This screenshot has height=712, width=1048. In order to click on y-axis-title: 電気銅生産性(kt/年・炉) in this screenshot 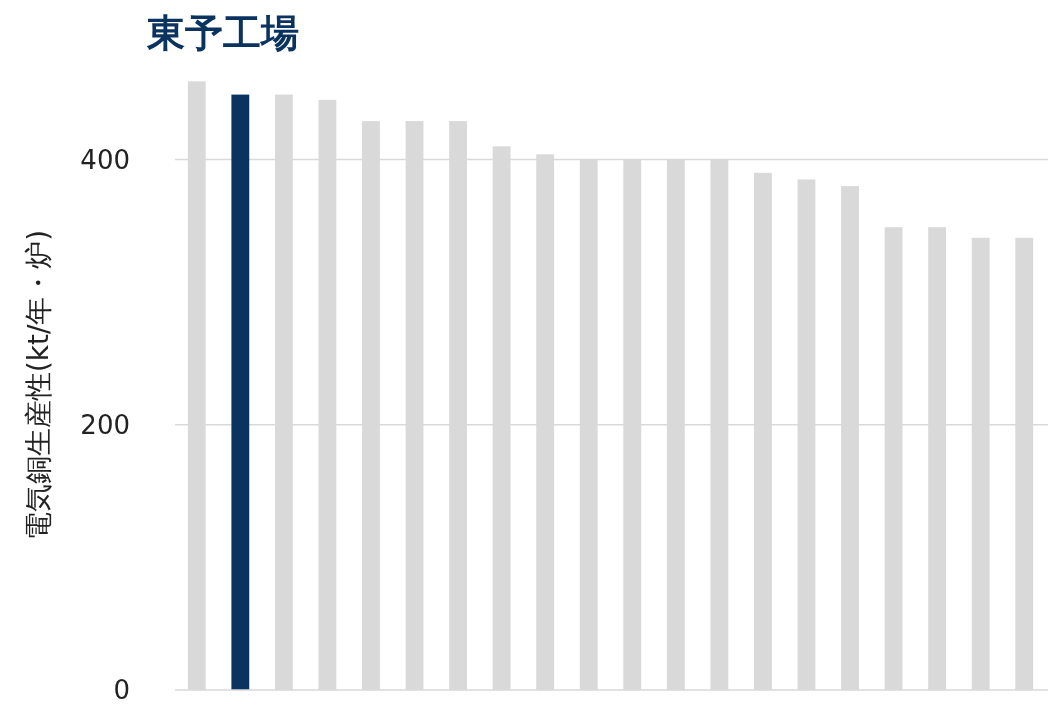, I will do `click(38, 385)`.